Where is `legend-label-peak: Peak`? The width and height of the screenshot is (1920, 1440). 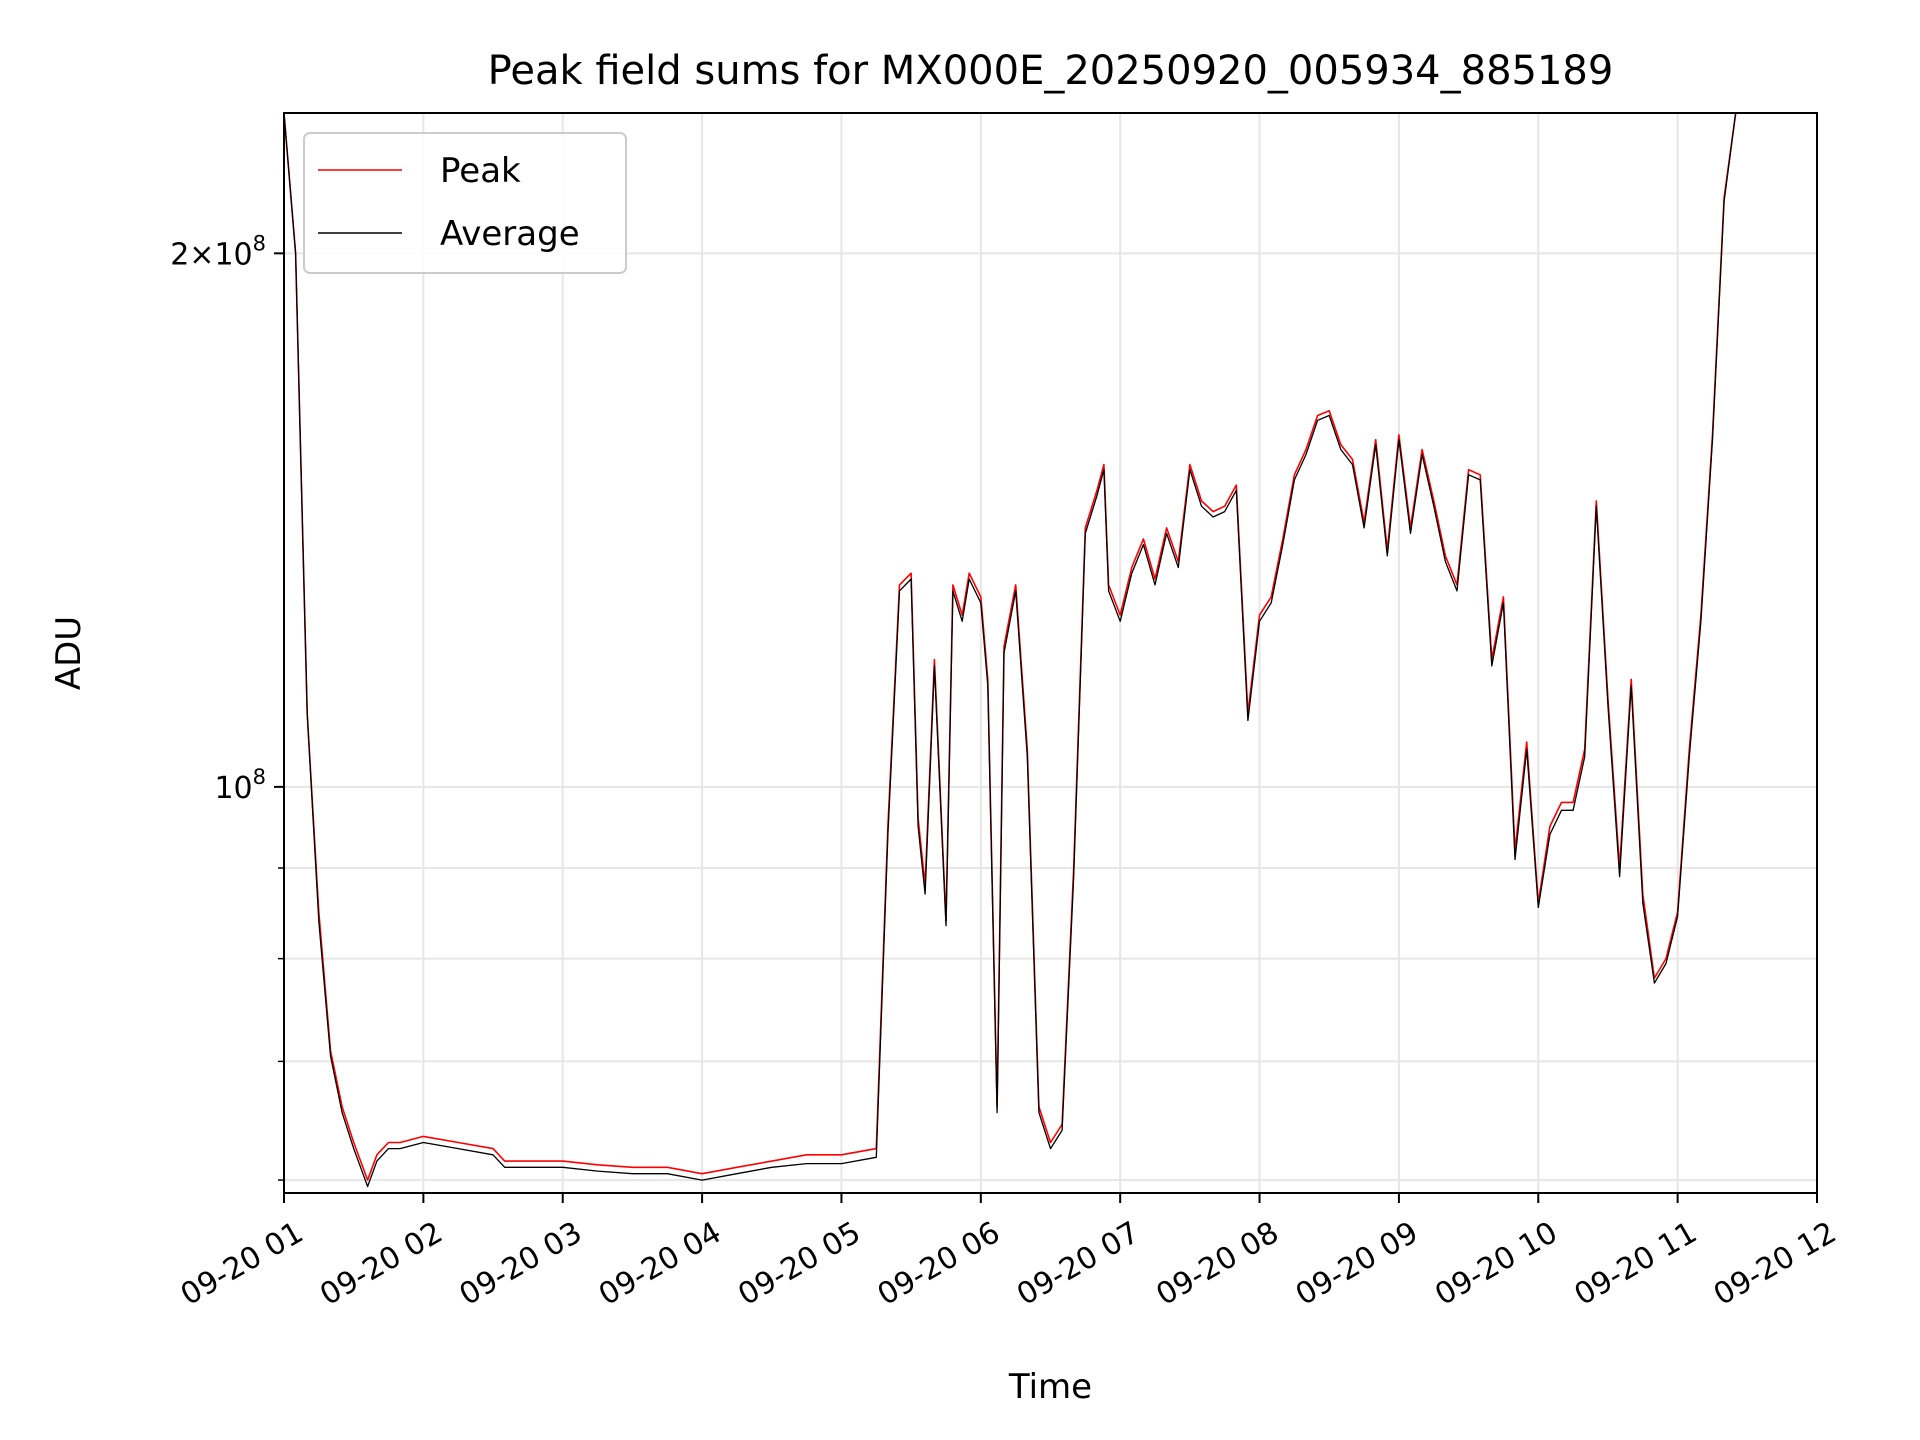
legend-label-peak: Peak is located at coordinates (480, 171).